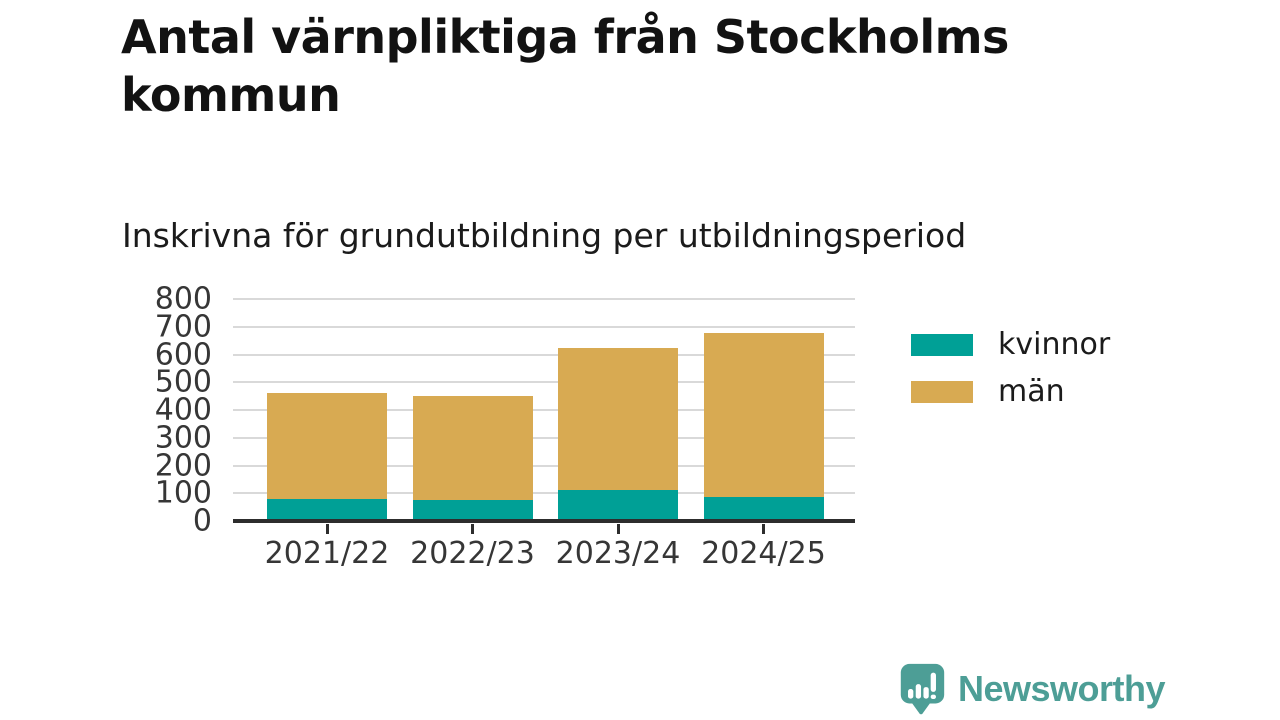 This screenshot has height=720, width=1280. What do you see at coordinates (544, 521) in the screenshot?
I see `x-axis-line` at bounding box center [544, 521].